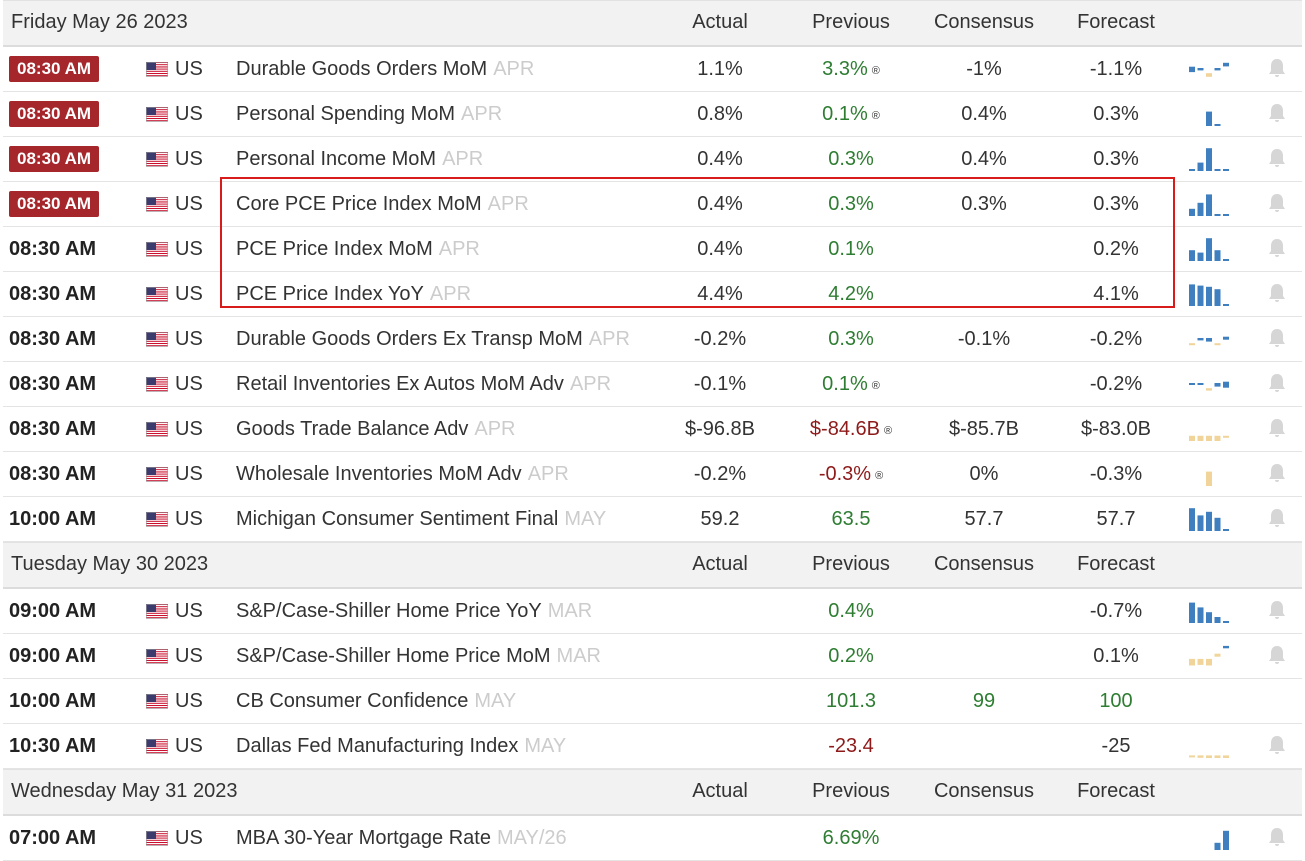 The height and width of the screenshot is (861, 1305). Describe the element at coordinates (397, 519) in the screenshot. I see `event-title: Michigan Consumer Sentiment Final` at that location.